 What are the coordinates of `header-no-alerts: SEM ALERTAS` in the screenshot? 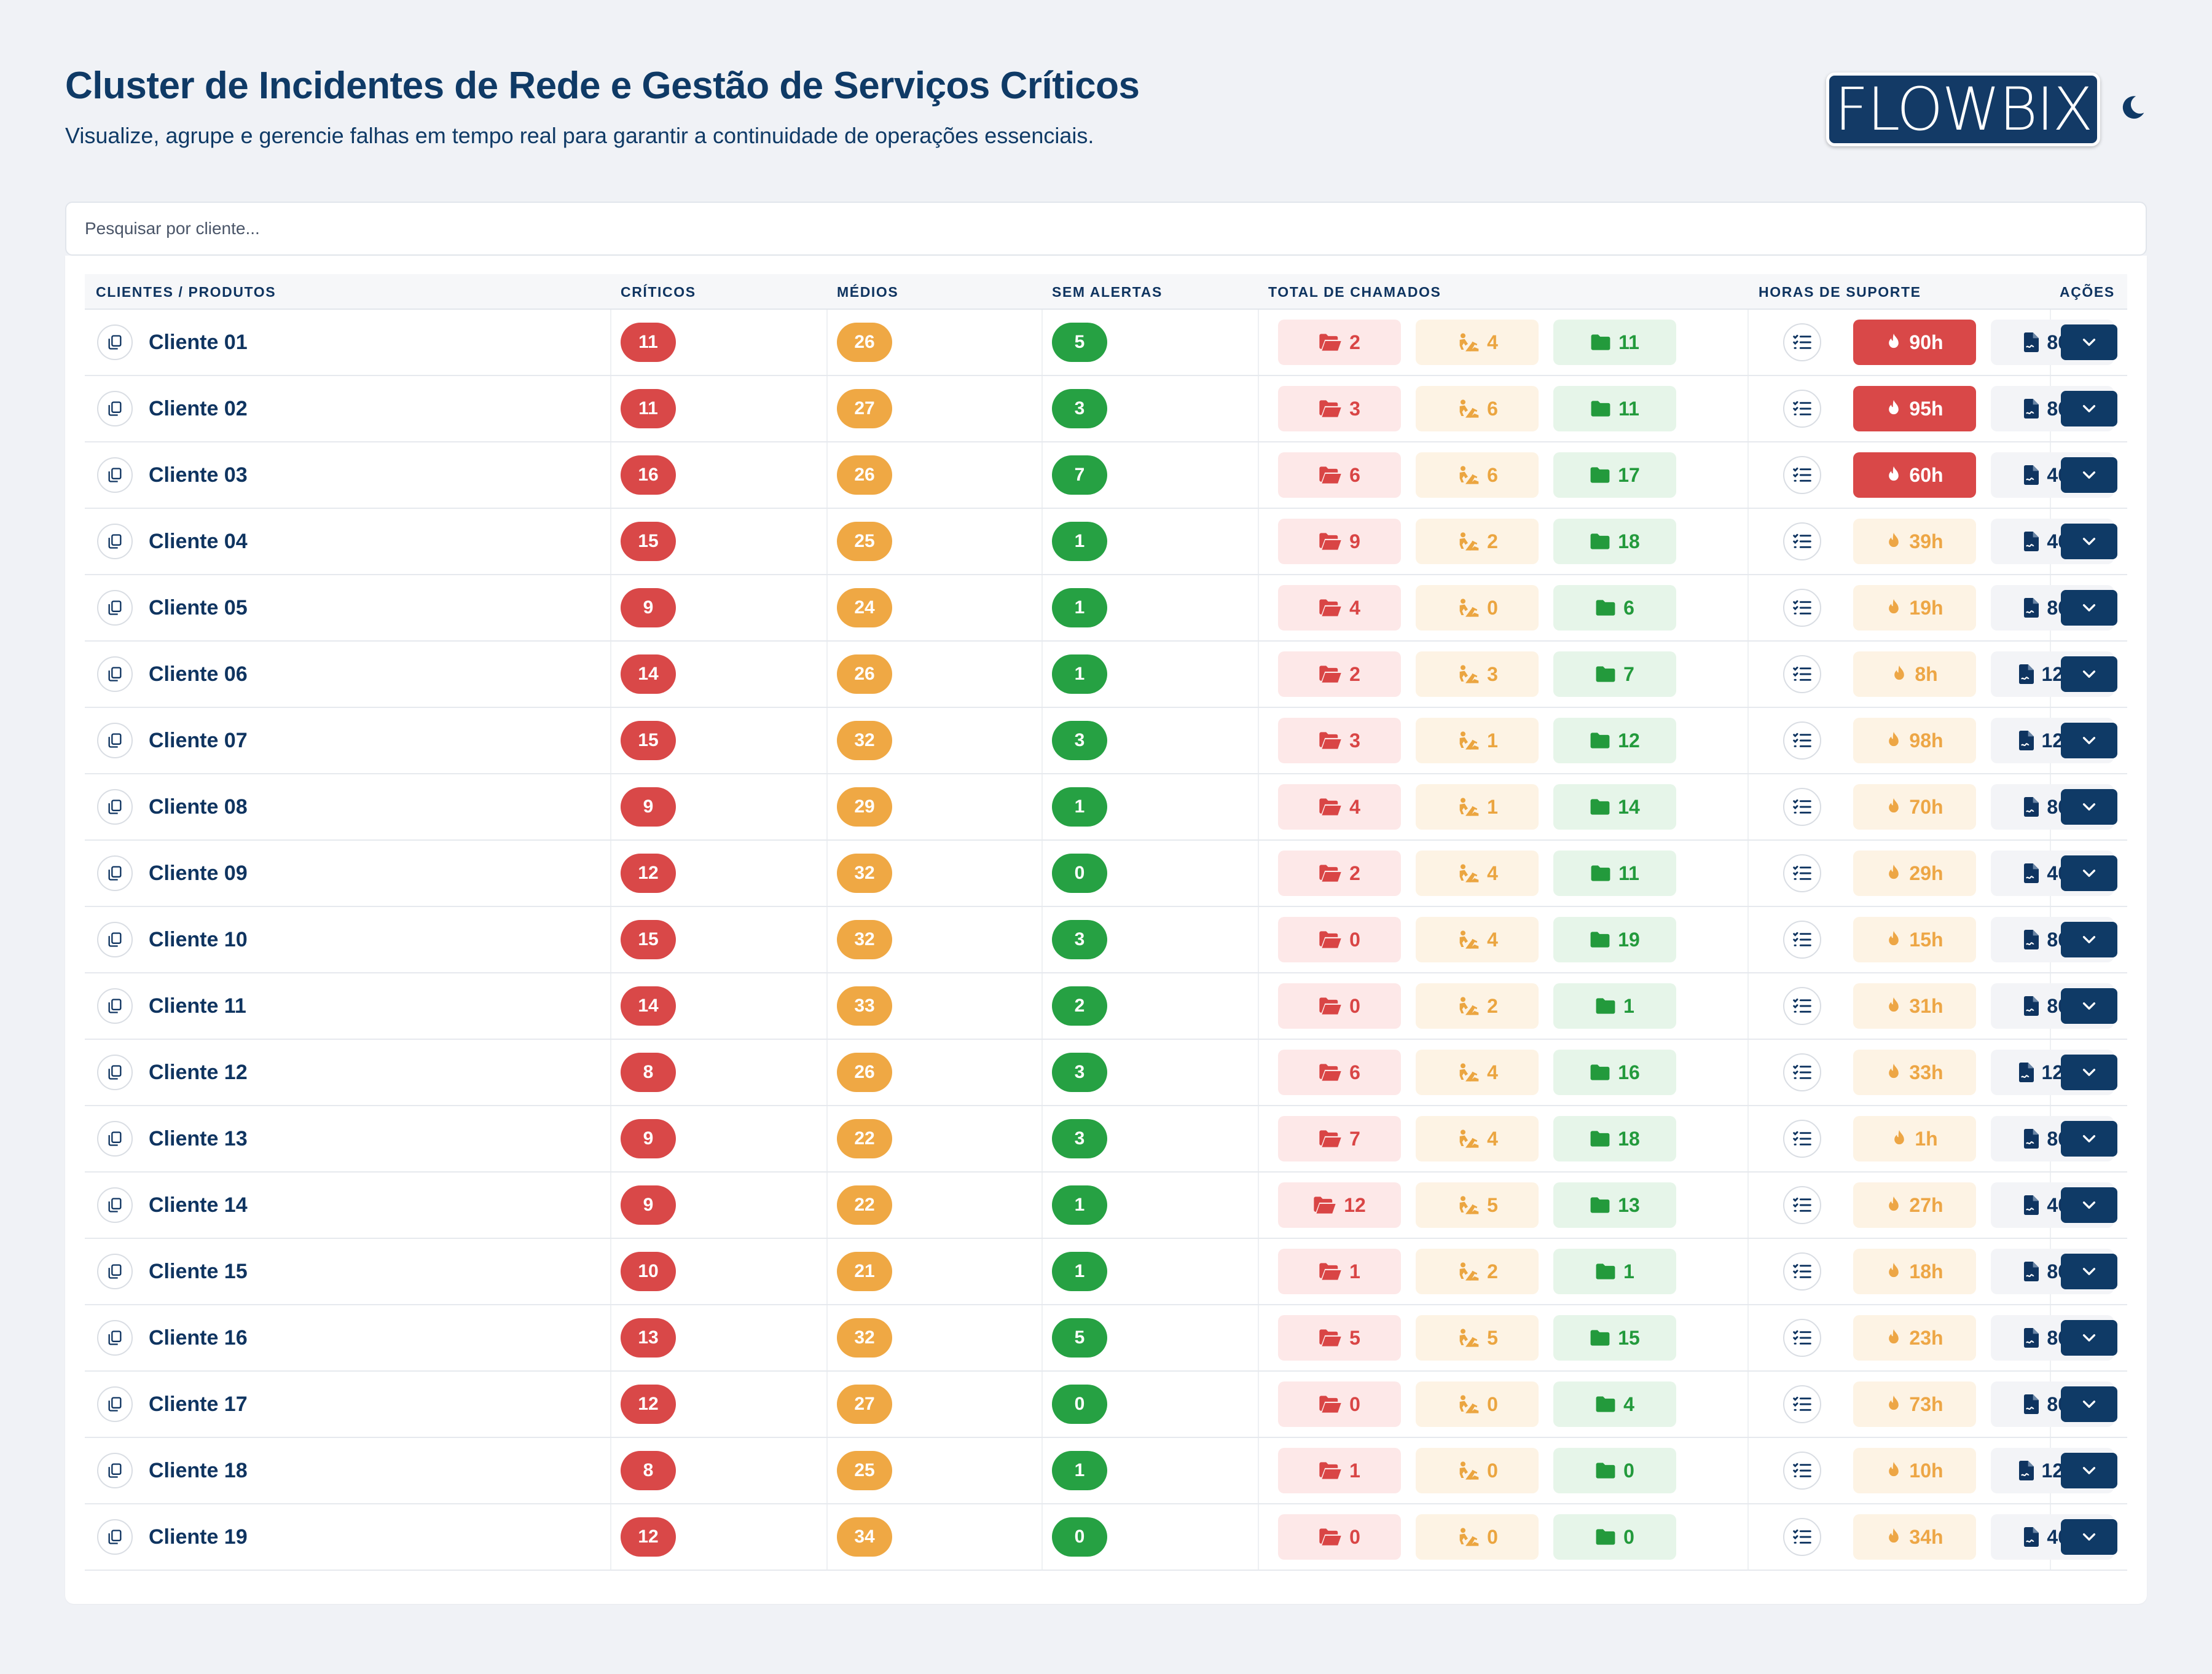 It's located at (1107, 292).